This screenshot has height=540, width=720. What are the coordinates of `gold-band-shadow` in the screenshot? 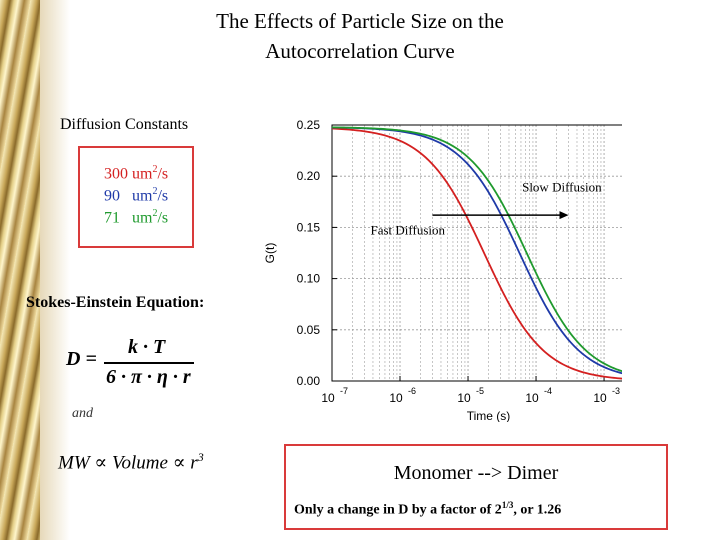 It's located at (55, 270).